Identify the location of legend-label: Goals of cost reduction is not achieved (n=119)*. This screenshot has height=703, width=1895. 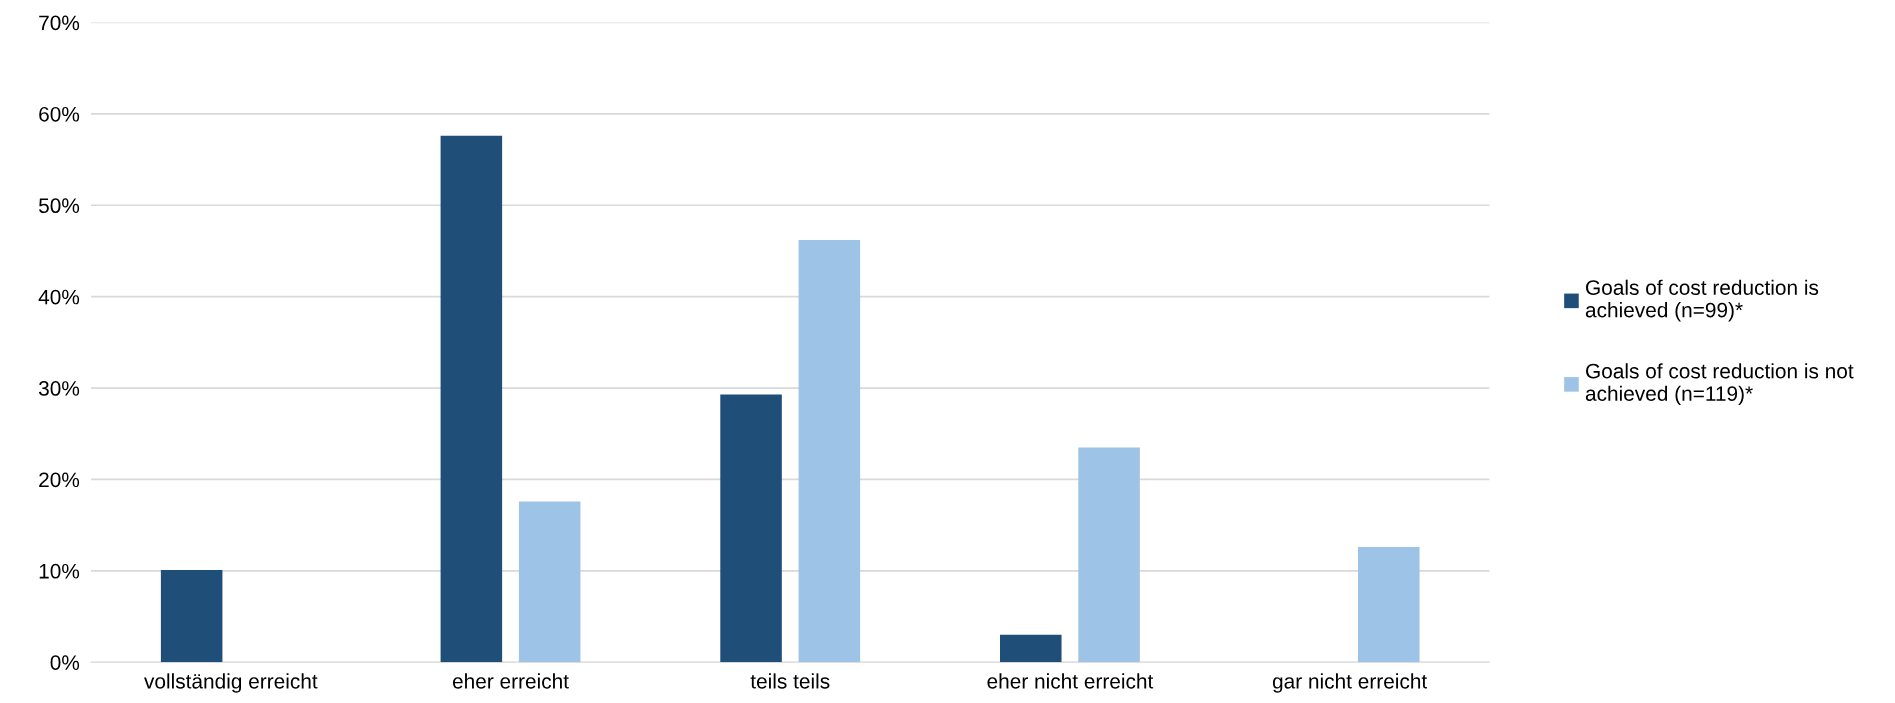
(1719, 384).